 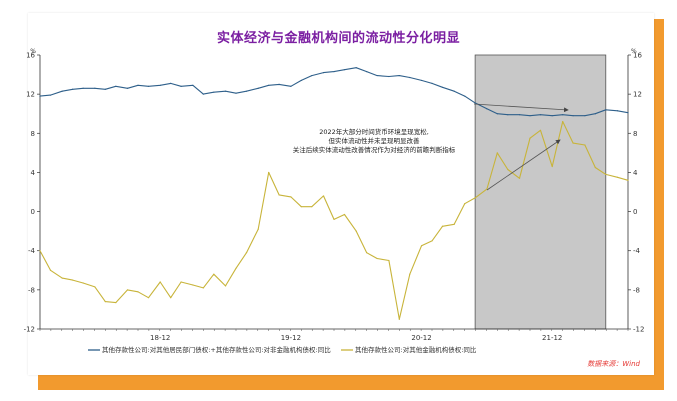 I want to click on y-tick-label-left: 4, so click(x=33, y=173).